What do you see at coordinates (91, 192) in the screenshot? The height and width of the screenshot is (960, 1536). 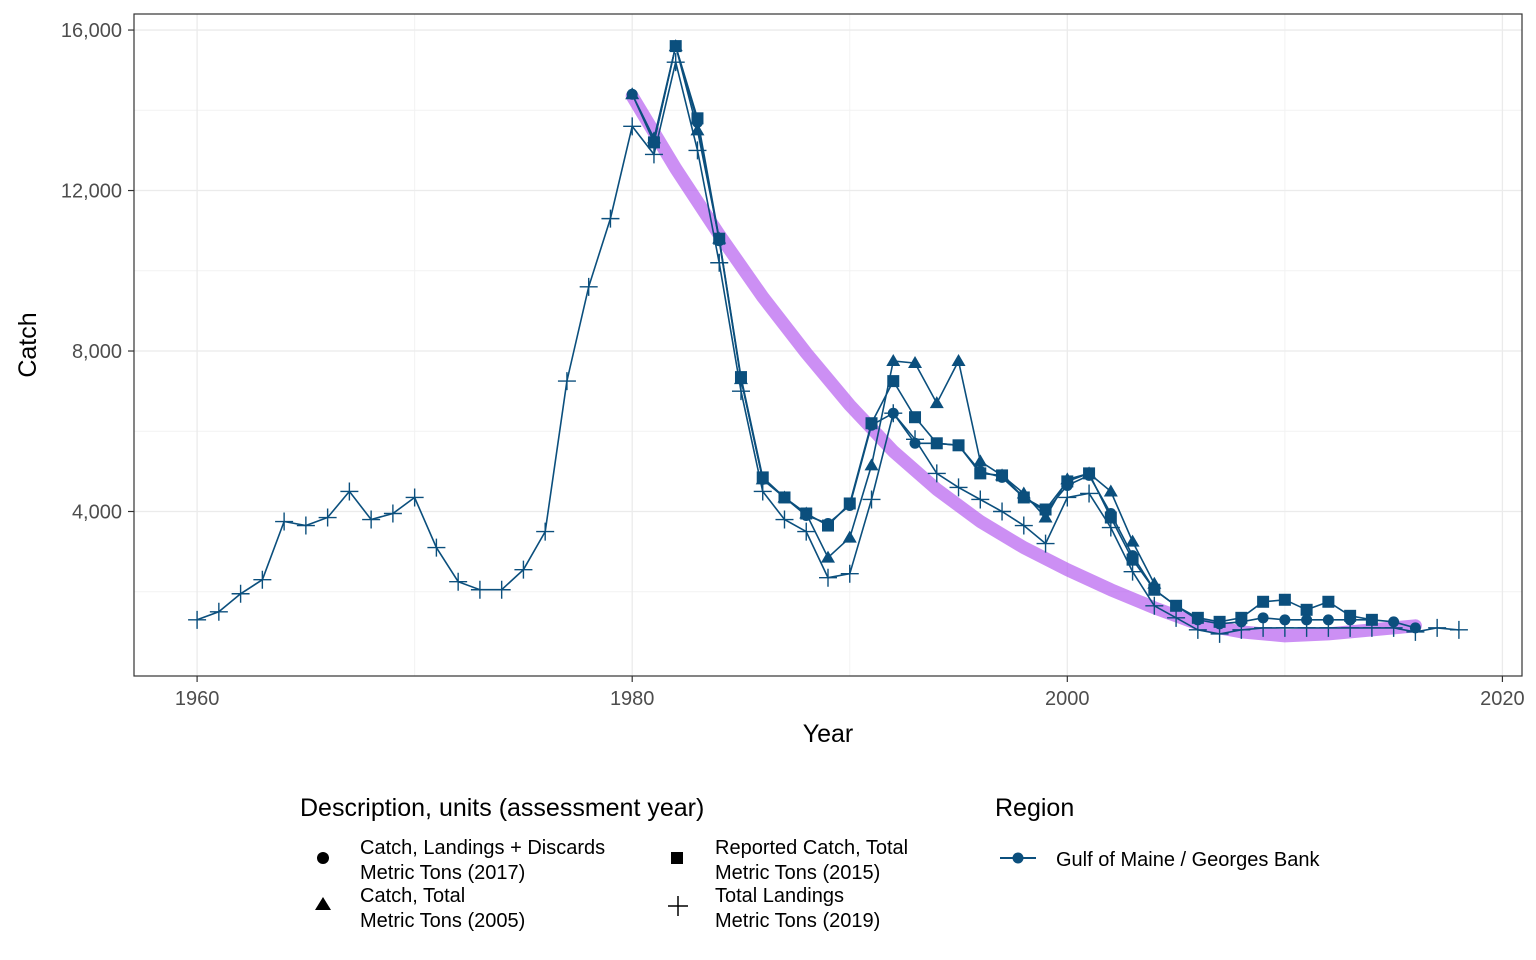 I see `y-tick-label: 12,000` at bounding box center [91, 192].